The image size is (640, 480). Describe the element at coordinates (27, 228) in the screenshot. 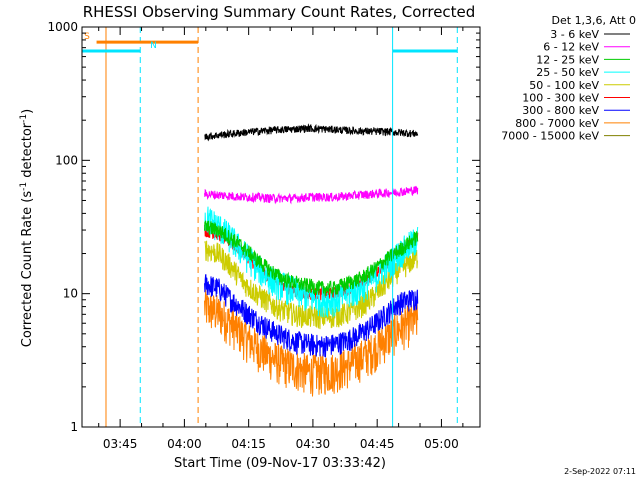

I see `y-axis-label: Corrected Count Rate (s-1 detector-1)` at that location.